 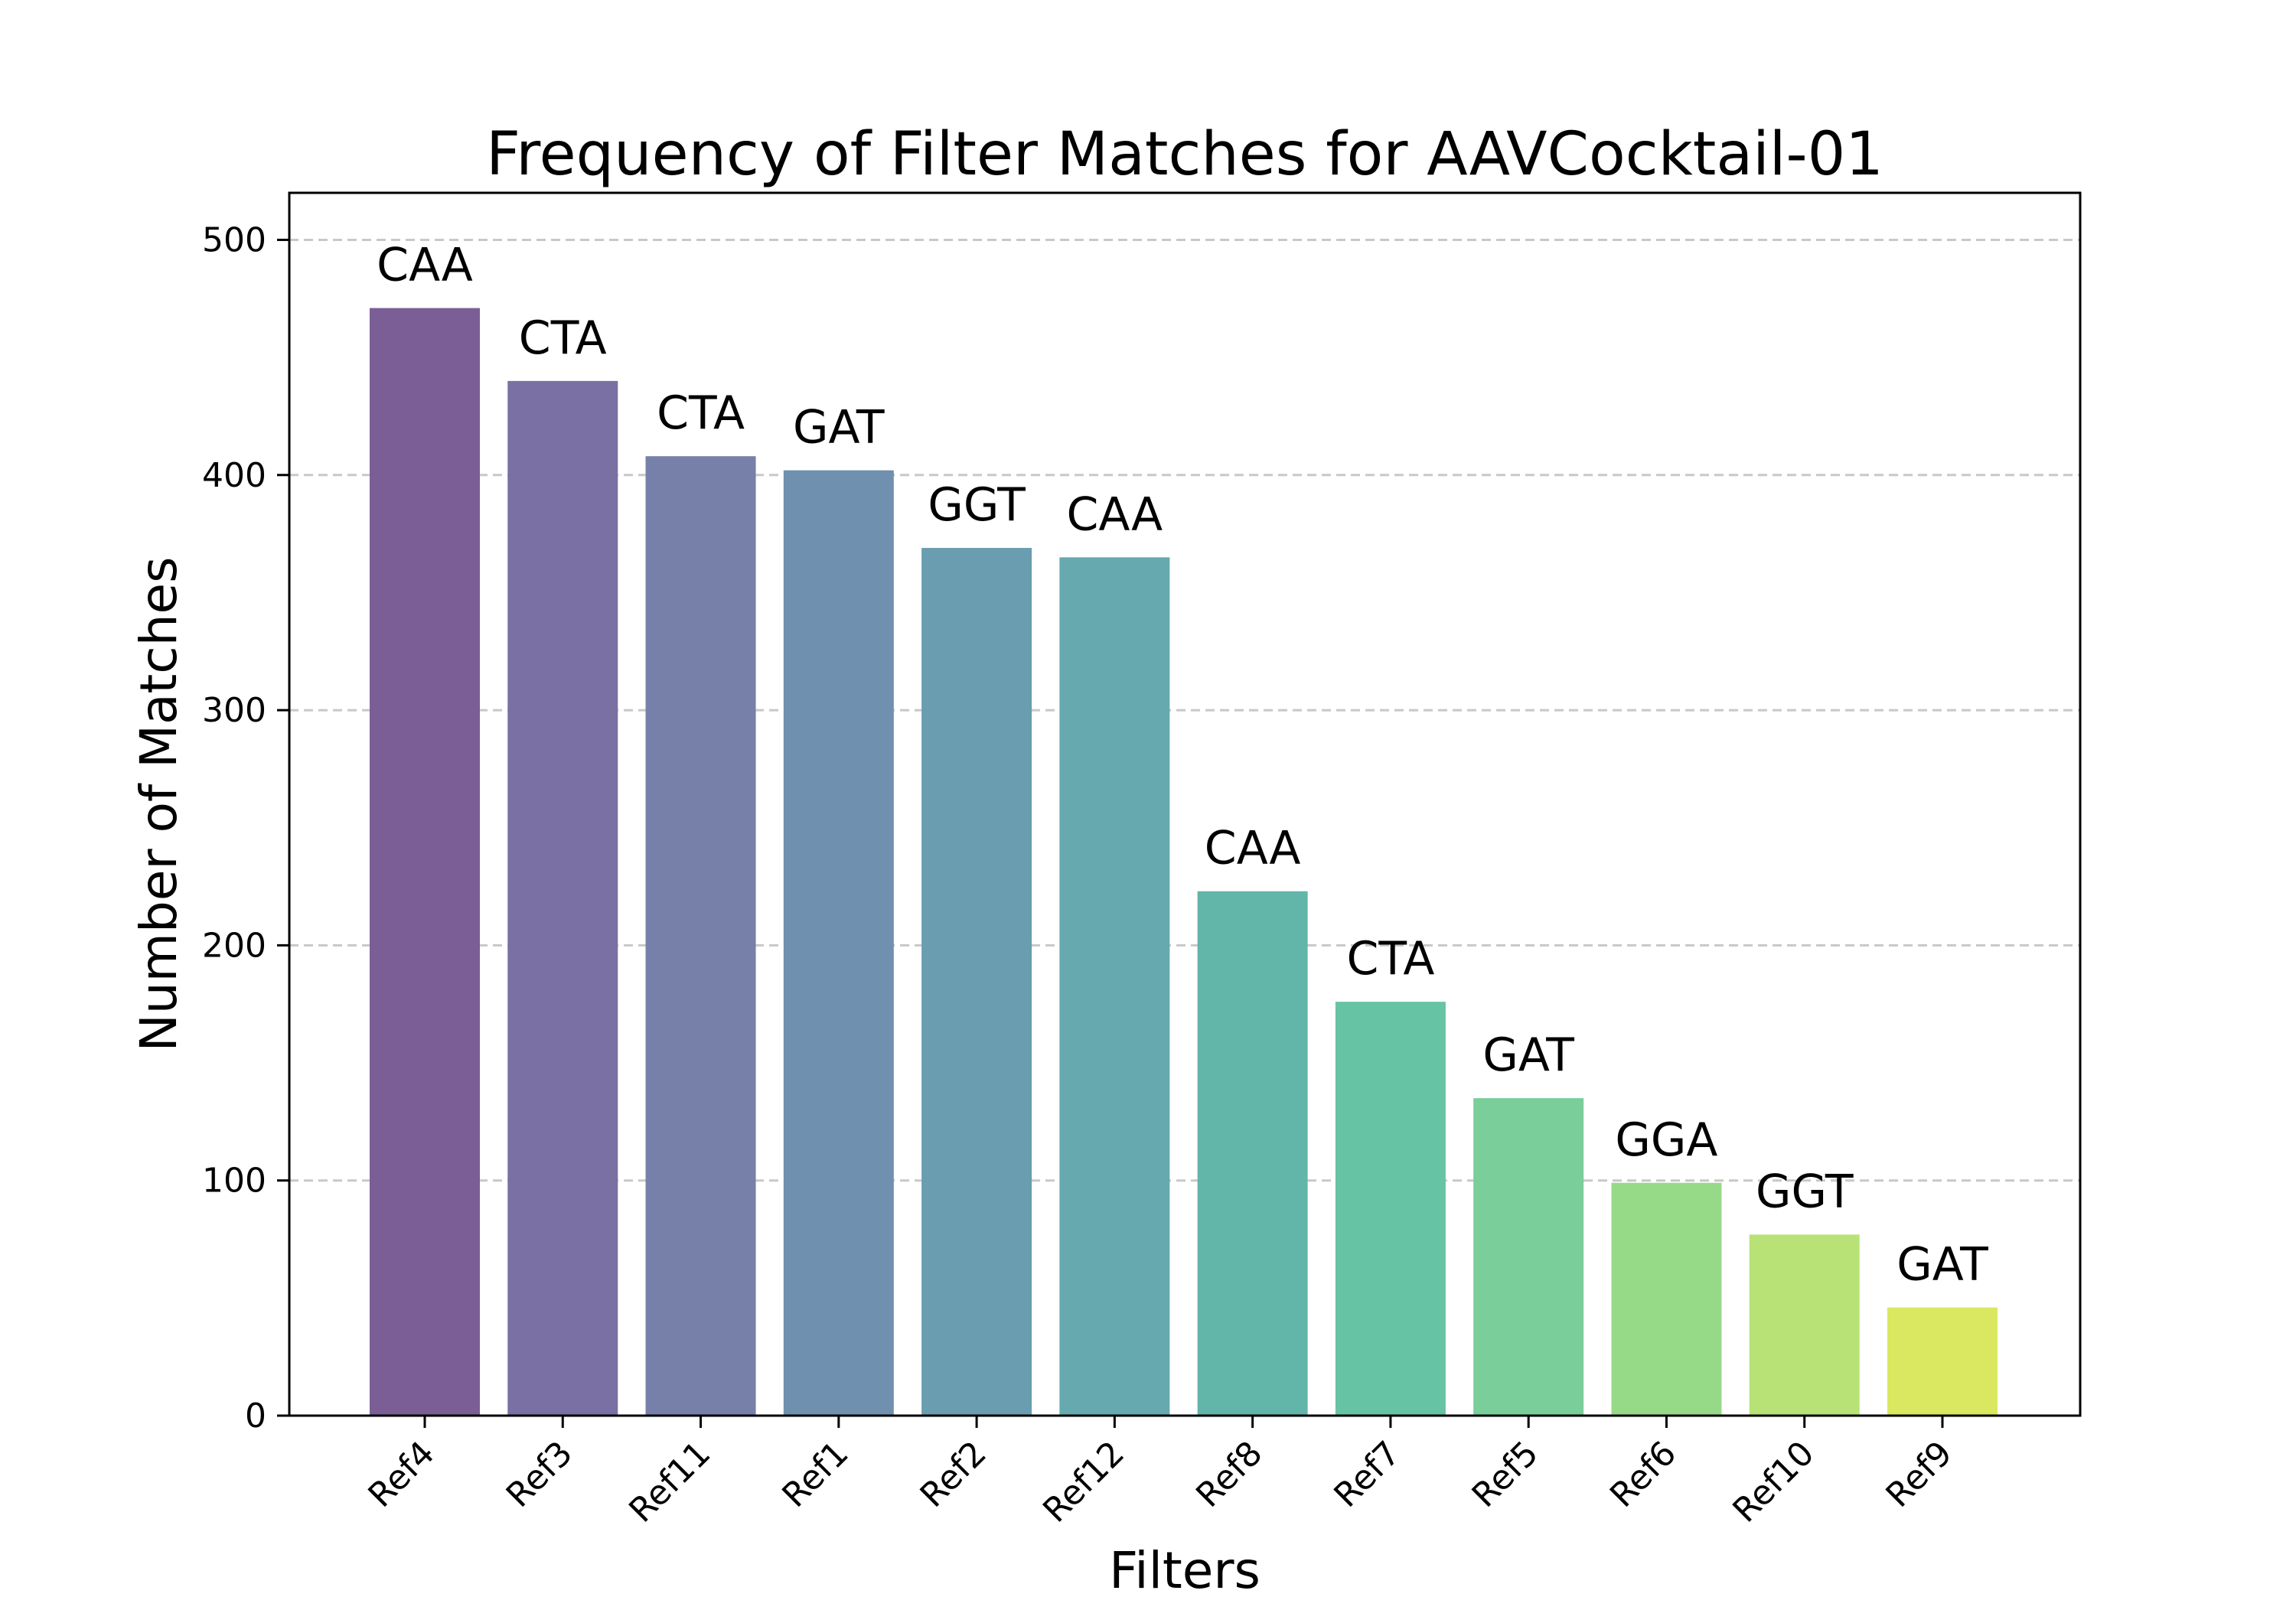 What do you see at coordinates (234, 711) in the screenshot?
I see `y-tick-label: 300` at bounding box center [234, 711].